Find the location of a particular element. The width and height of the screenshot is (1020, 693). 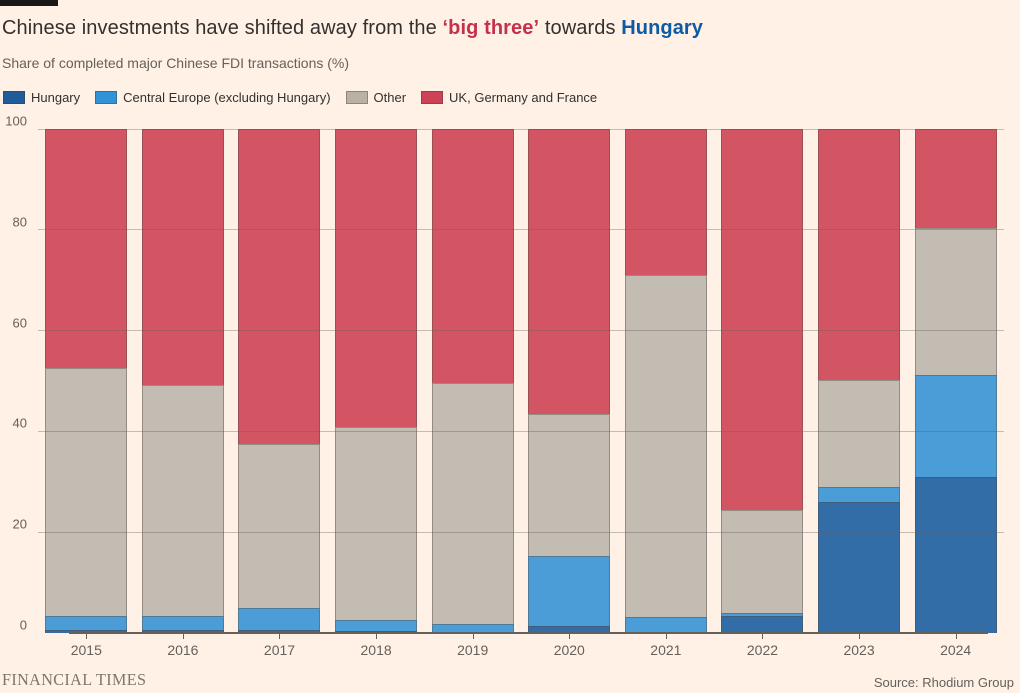

x-axis-label: 2017 is located at coordinates (279, 650).